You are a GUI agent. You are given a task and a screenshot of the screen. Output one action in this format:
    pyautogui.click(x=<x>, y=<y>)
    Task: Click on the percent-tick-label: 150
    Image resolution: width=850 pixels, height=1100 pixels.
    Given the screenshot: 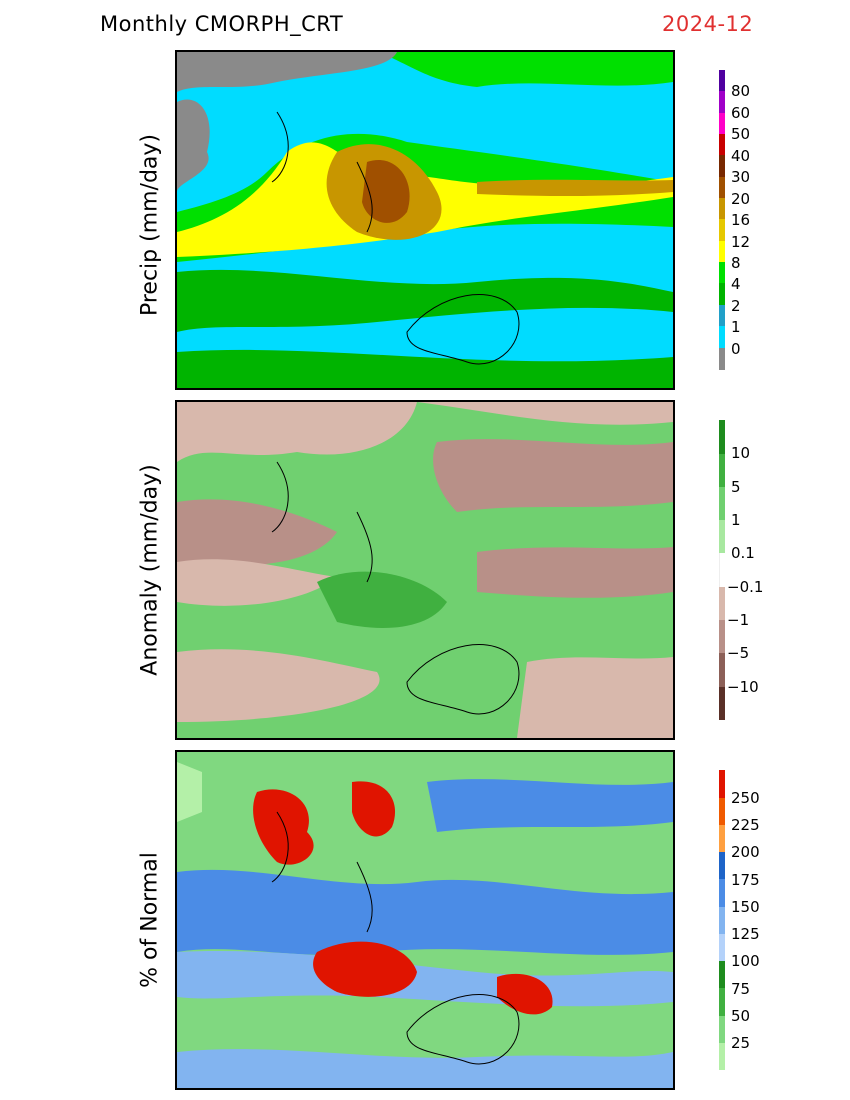 What is the action you would take?
    pyautogui.click(x=745, y=907)
    